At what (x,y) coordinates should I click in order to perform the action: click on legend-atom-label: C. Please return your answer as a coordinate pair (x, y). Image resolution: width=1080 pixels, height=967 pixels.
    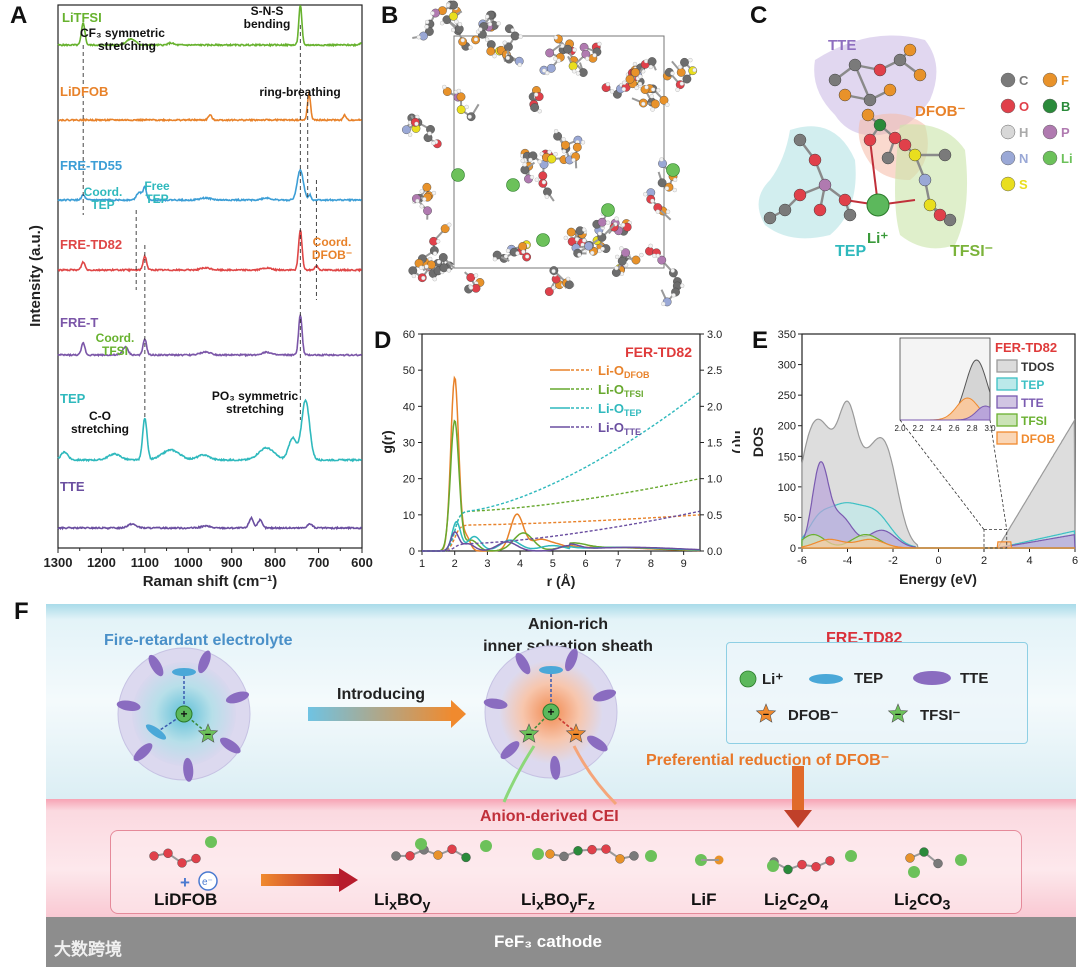
    Looking at the image, I should click on (1024, 80).